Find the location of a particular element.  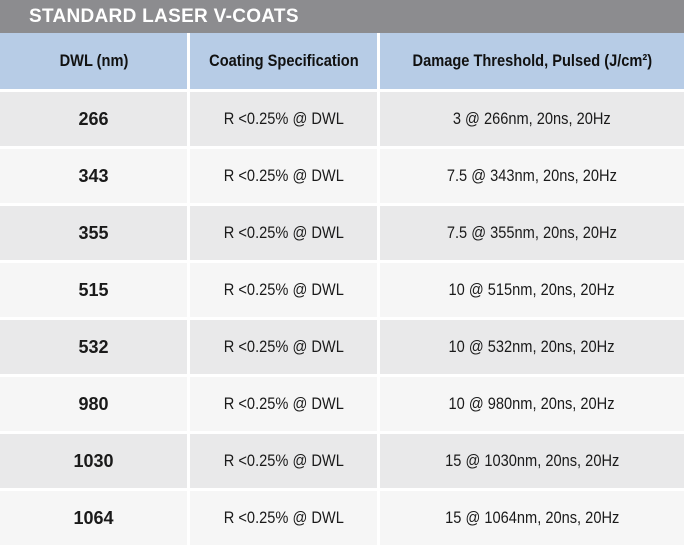

dwl-cell: 980 is located at coordinates (95, 402).